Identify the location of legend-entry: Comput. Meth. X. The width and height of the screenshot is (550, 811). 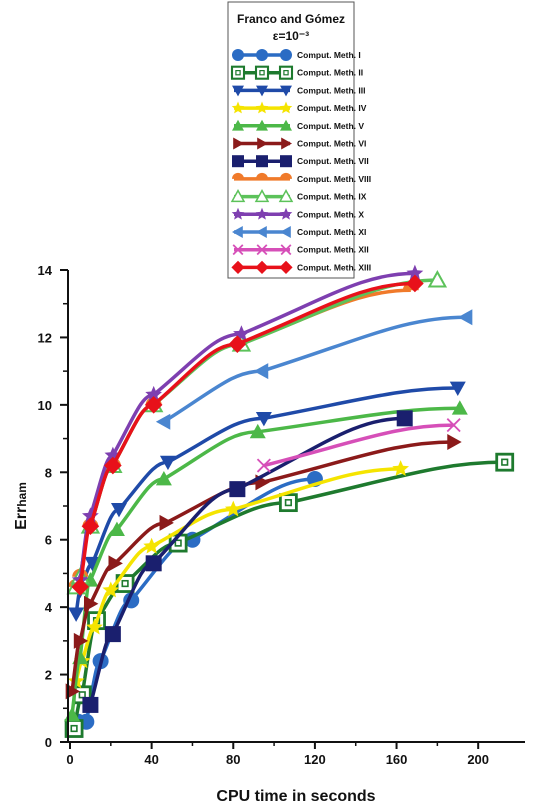
(297, 213).